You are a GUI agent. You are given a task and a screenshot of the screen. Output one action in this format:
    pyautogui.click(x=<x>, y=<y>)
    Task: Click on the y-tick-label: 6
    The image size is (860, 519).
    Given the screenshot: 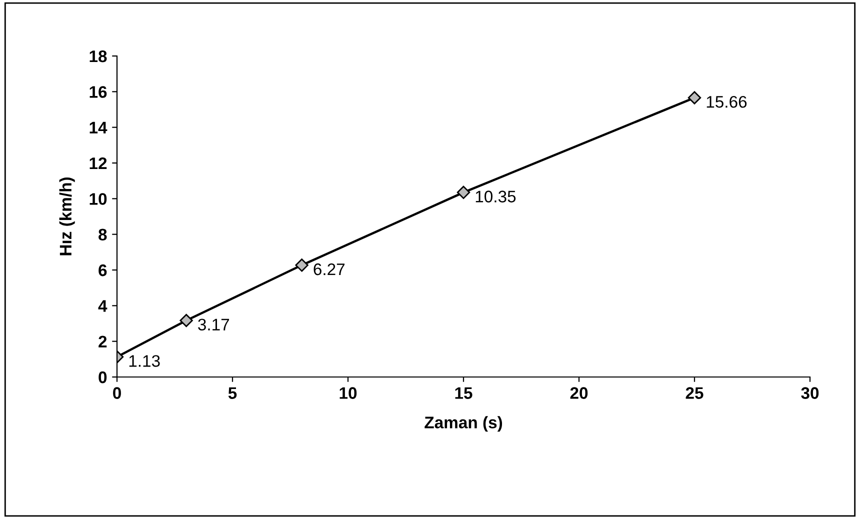 What is the action you would take?
    pyautogui.click(x=102, y=270)
    